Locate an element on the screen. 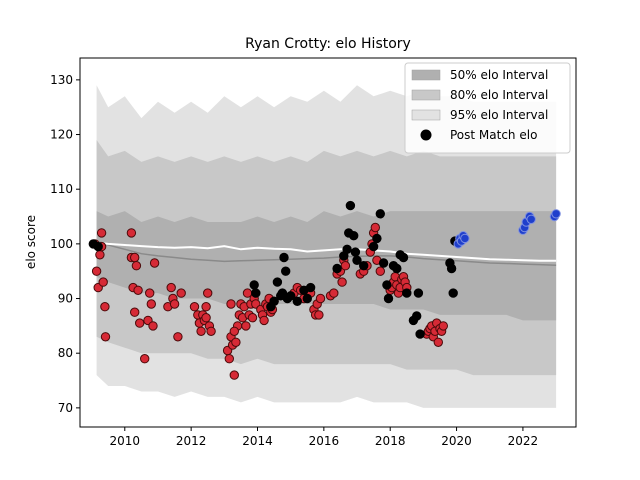  y-tick-label: 110 is located at coordinates (61, 189).